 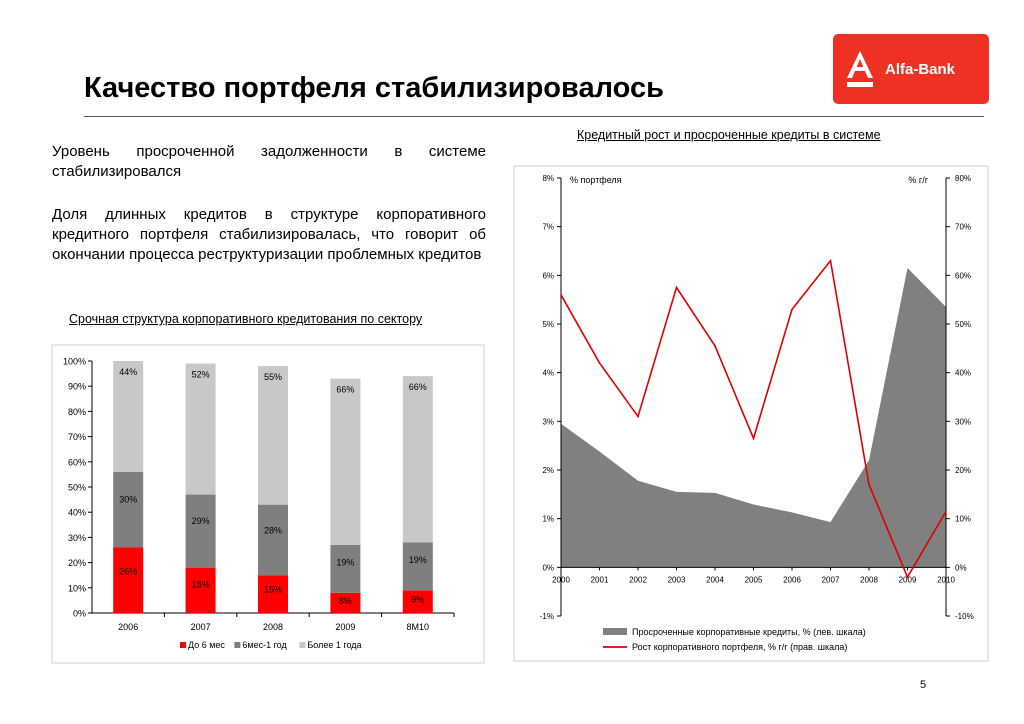 I want to click on area-right-tick-label: 50%, so click(x=963, y=324).